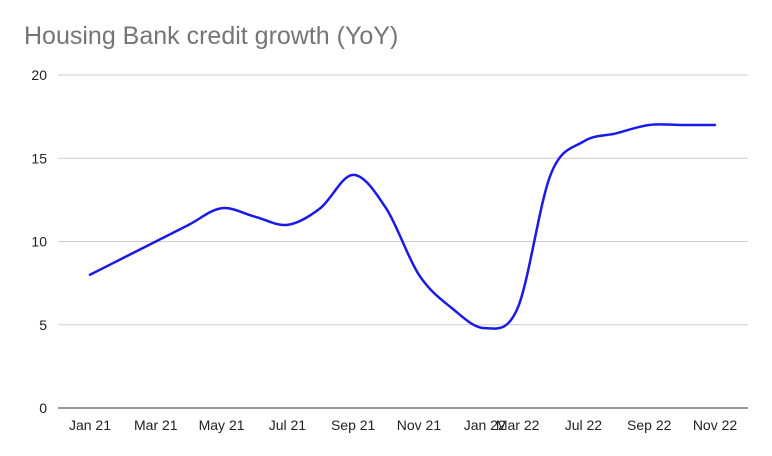 This screenshot has height=456, width=772. Describe the element at coordinates (39, 158) in the screenshot. I see `y-tick-label: 15` at that location.